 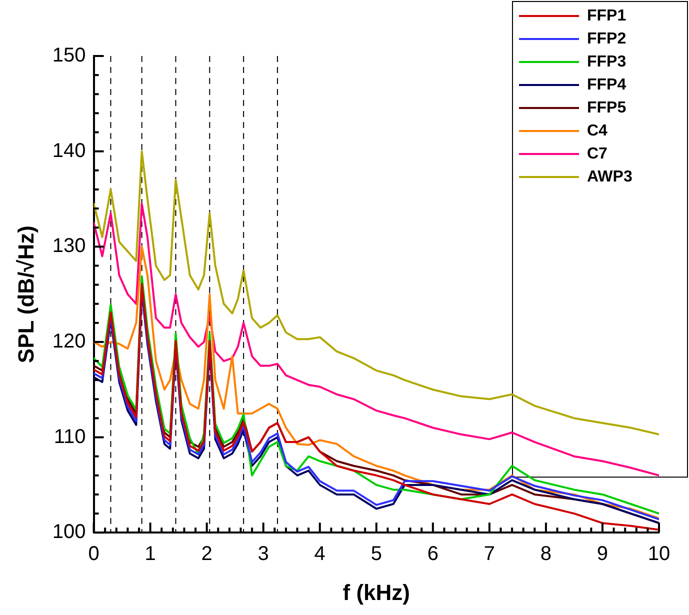 I want to click on x-tick-label: 8, so click(x=546, y=554).